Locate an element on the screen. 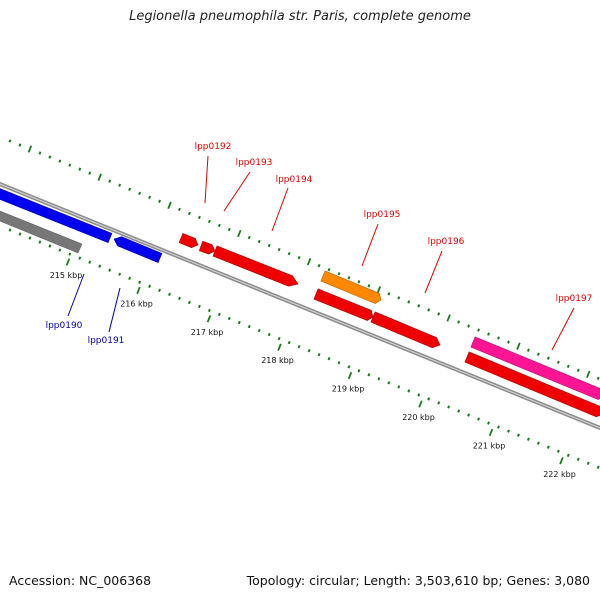 Image resolution: width=600 pixels, height=600 pixels. lpp0195-gene-arrow is located at coordinates (351, 287).